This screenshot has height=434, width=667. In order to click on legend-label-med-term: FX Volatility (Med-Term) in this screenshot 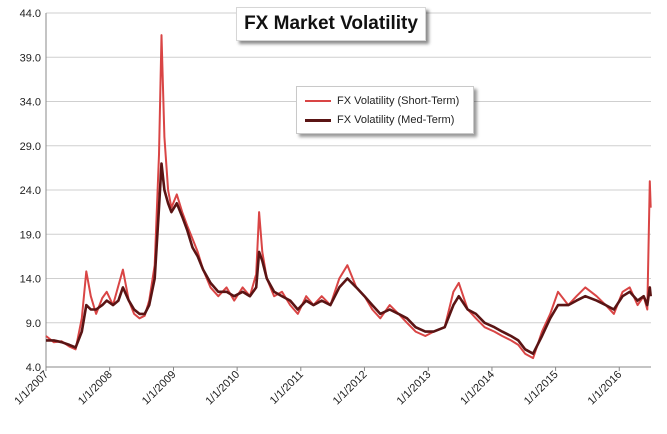, I will do `click(396, 120)`.